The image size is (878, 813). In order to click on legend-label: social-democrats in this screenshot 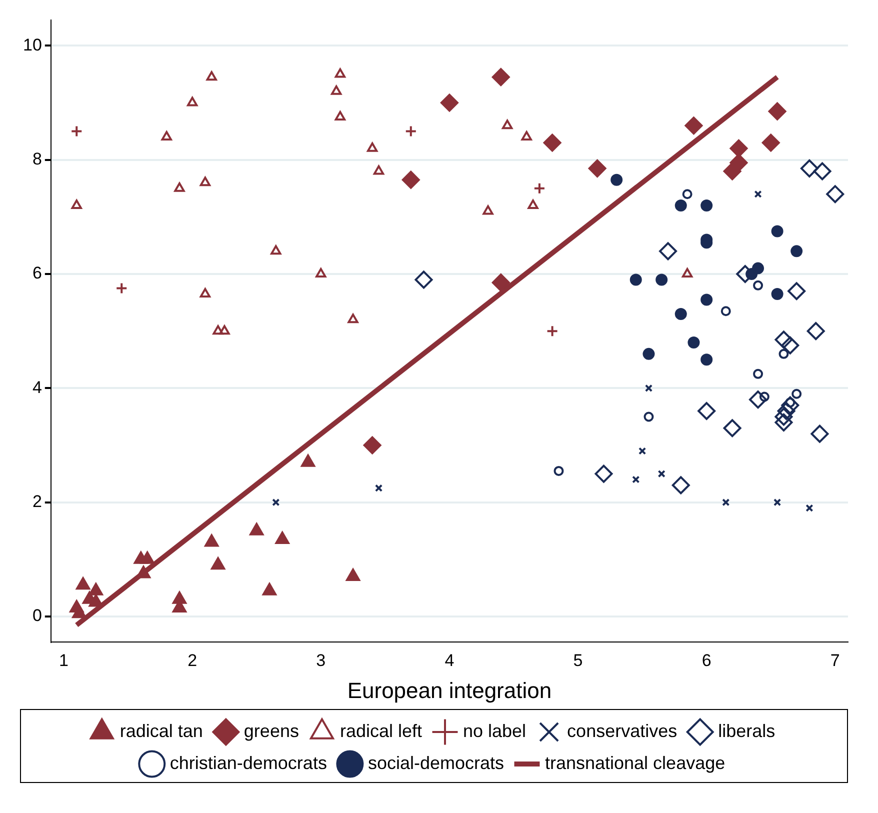, I will do `click(436, 762)`.